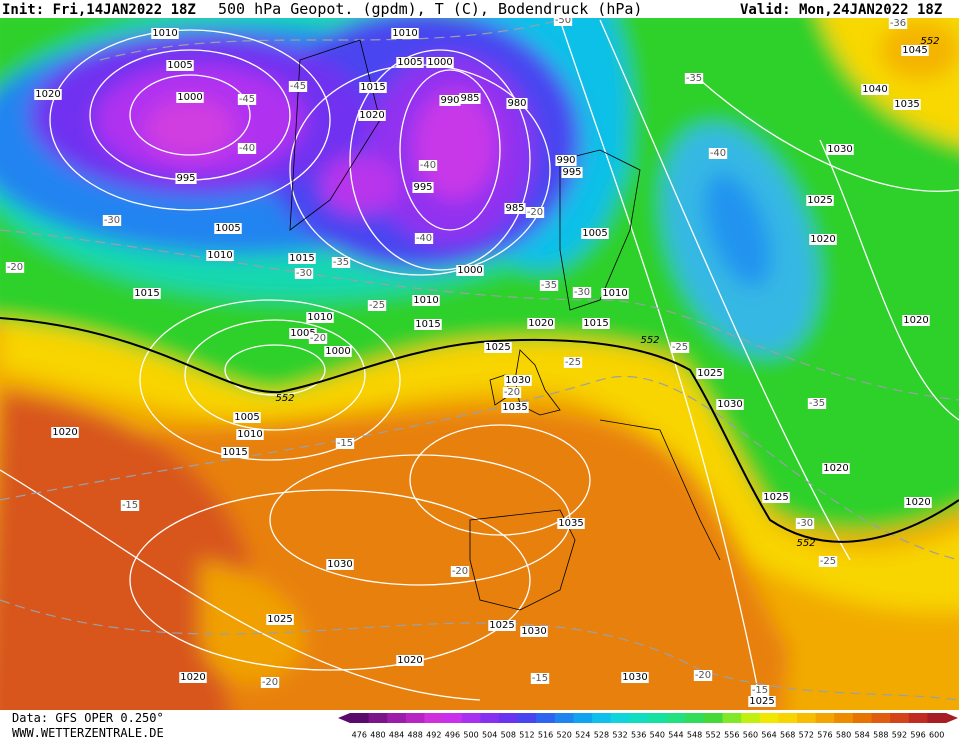  I want to click on header-bar, so click(479, 9).